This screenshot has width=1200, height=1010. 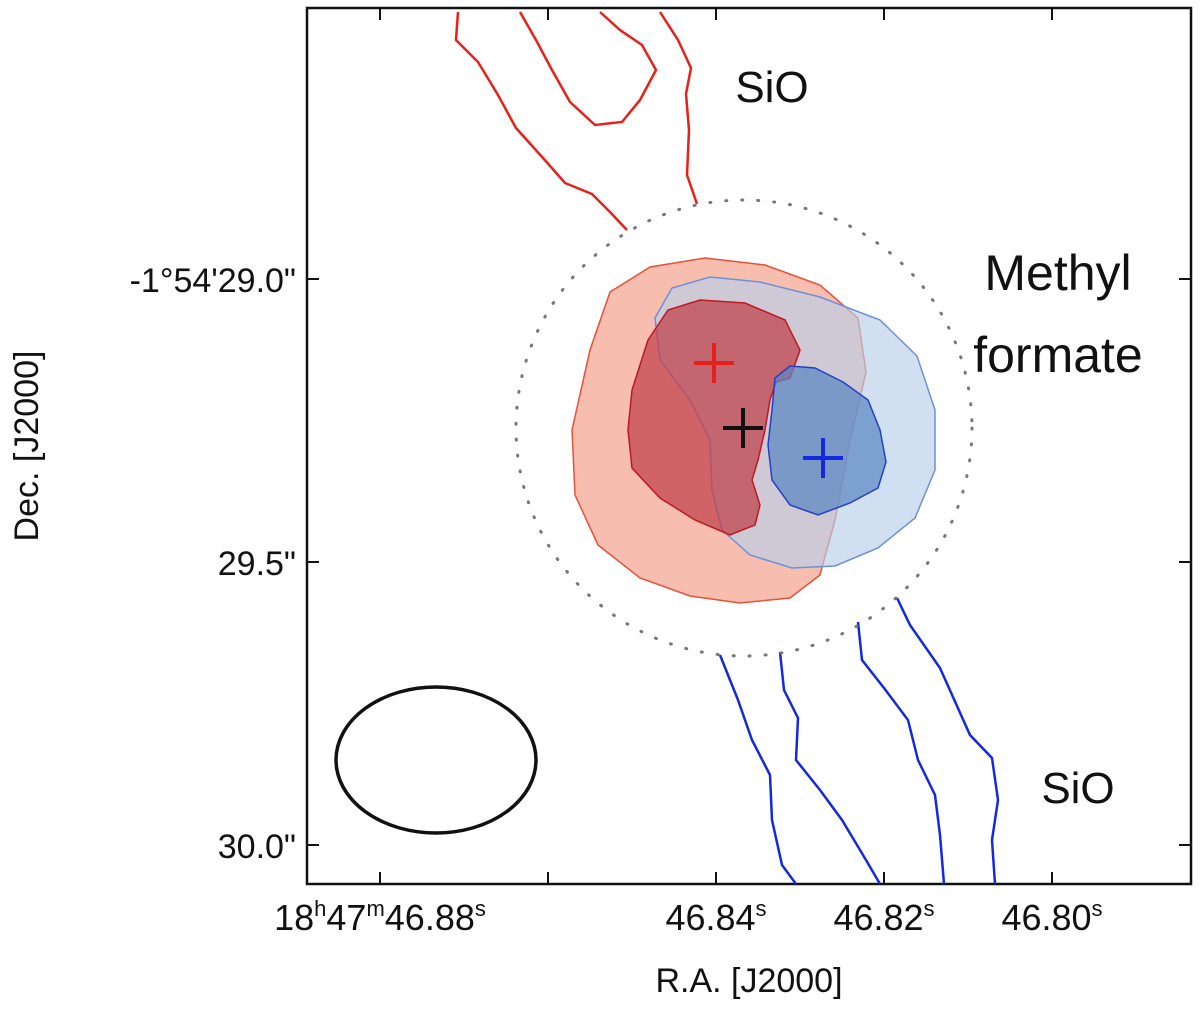 I want to click on sio-south-label: SiO, so click(x=1077, y=788).